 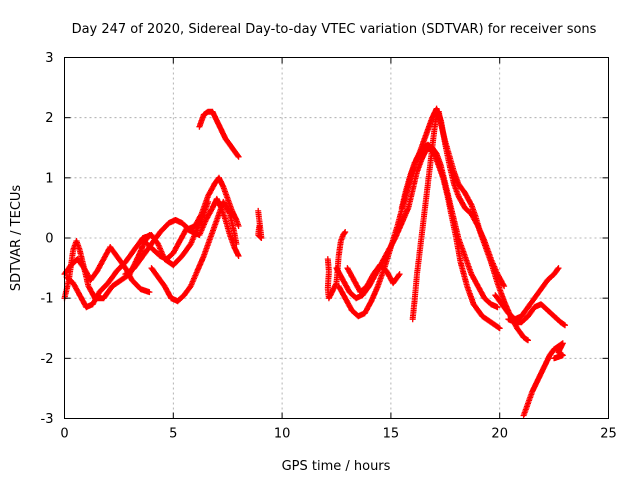 What do you see at coordinates (608, 434) in the screenshot?
I see `x-tick-label: 25` at bounding box center [608, 434].